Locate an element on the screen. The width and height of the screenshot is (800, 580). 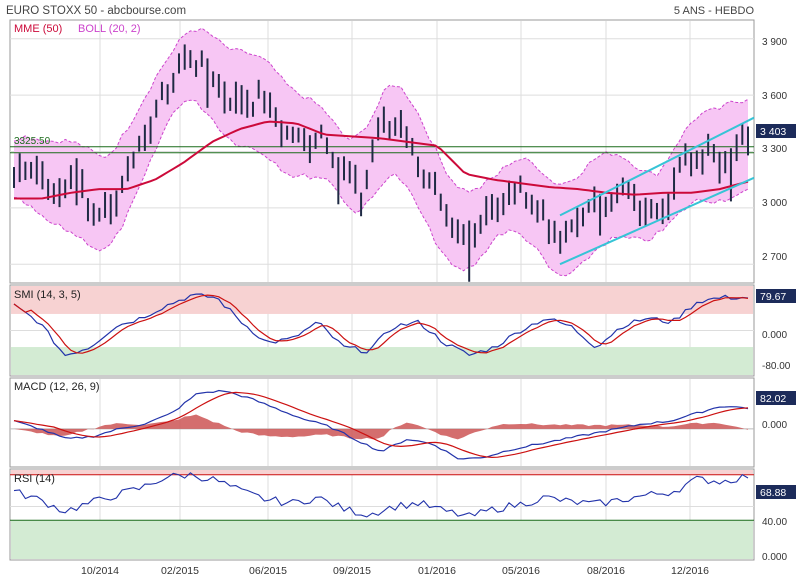
macd-histogram is located at coordinates (381, 427).